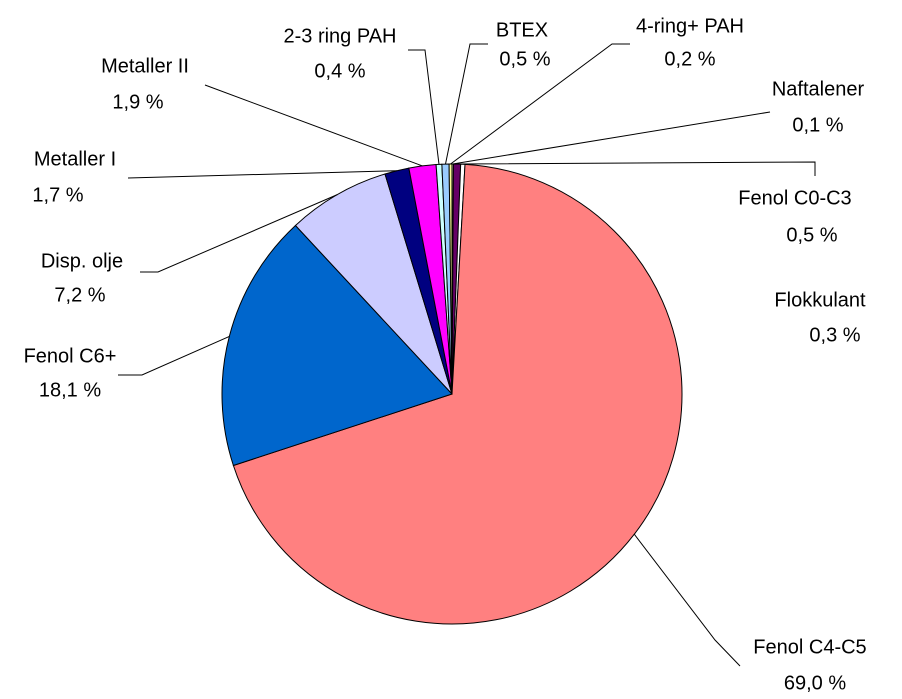 This screenshot has height=699, width=902. Describe the element at coordinates (145, 66) in the screenshot. I see `slice-label: Metaller II` at that location.